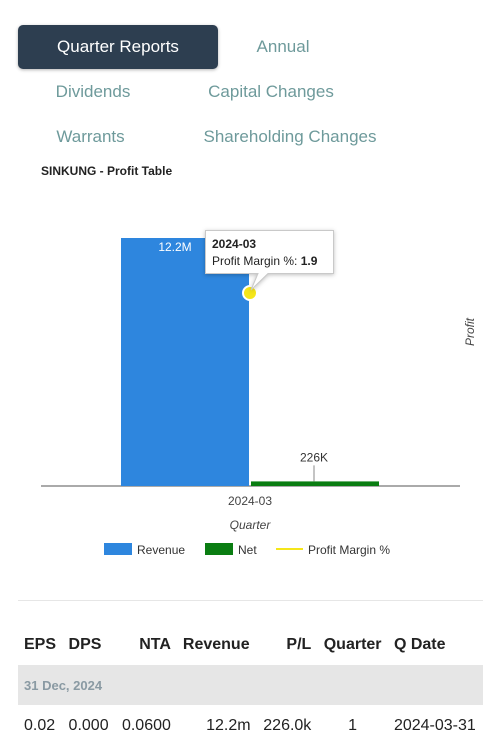 The image size is (500, 750). Describe the element at coordinates (234, 244) in the screenshot. I see `tooltip-category: 2024-03` at that location.